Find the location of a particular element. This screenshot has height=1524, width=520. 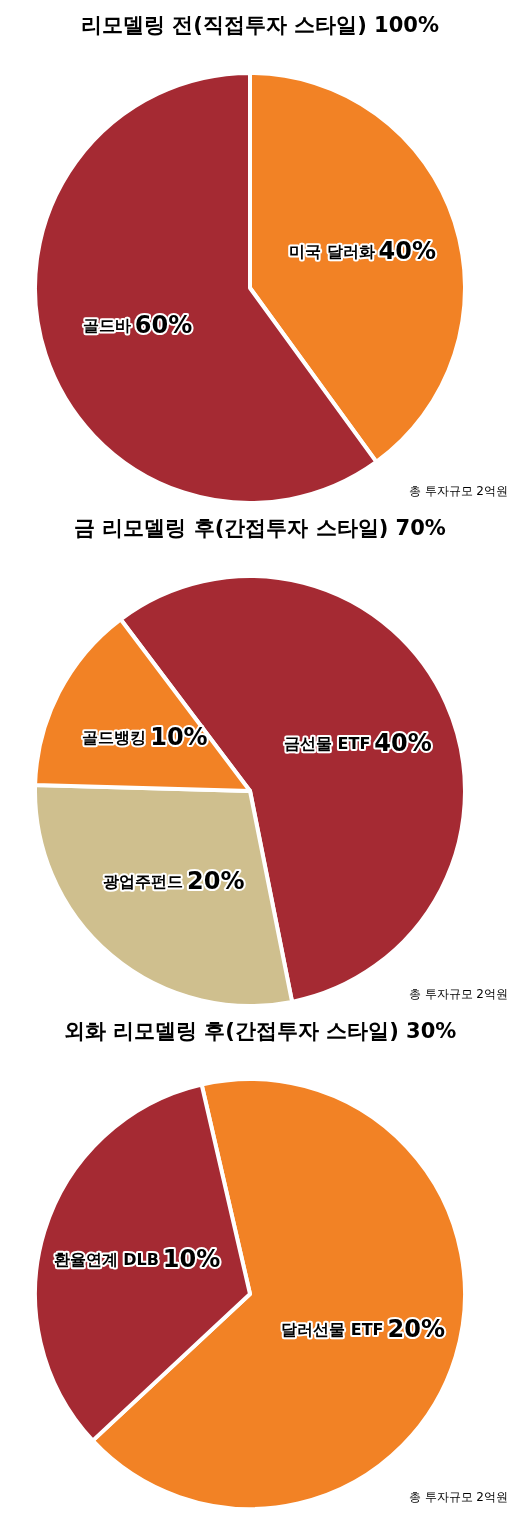

slice-label: 환율연계 DLB is located at coordinates (106, 1259).